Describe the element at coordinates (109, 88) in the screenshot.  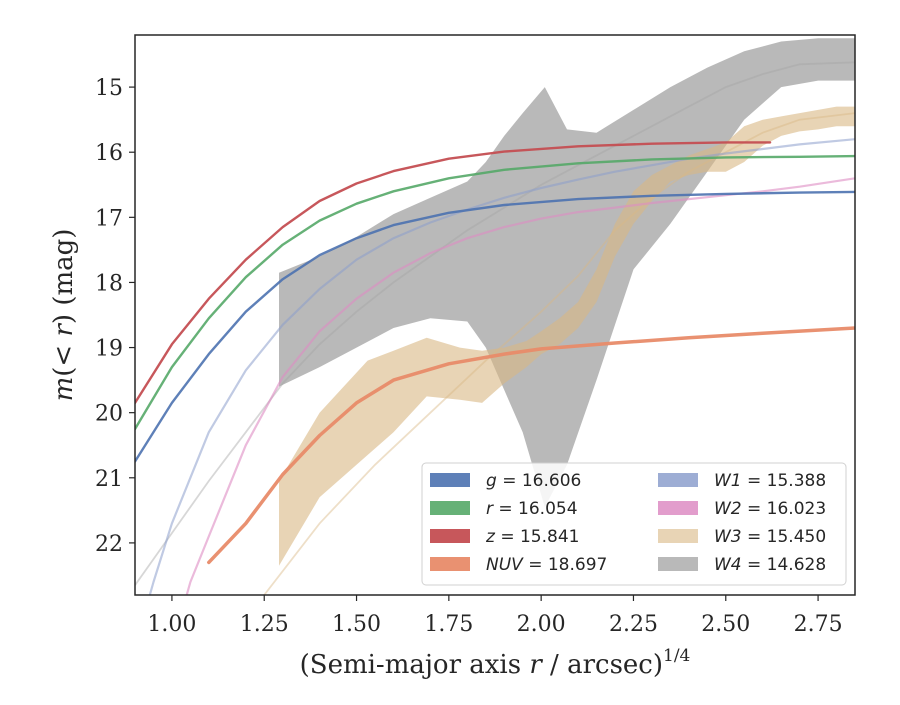
I see `y-tick-label: 15` at that location.